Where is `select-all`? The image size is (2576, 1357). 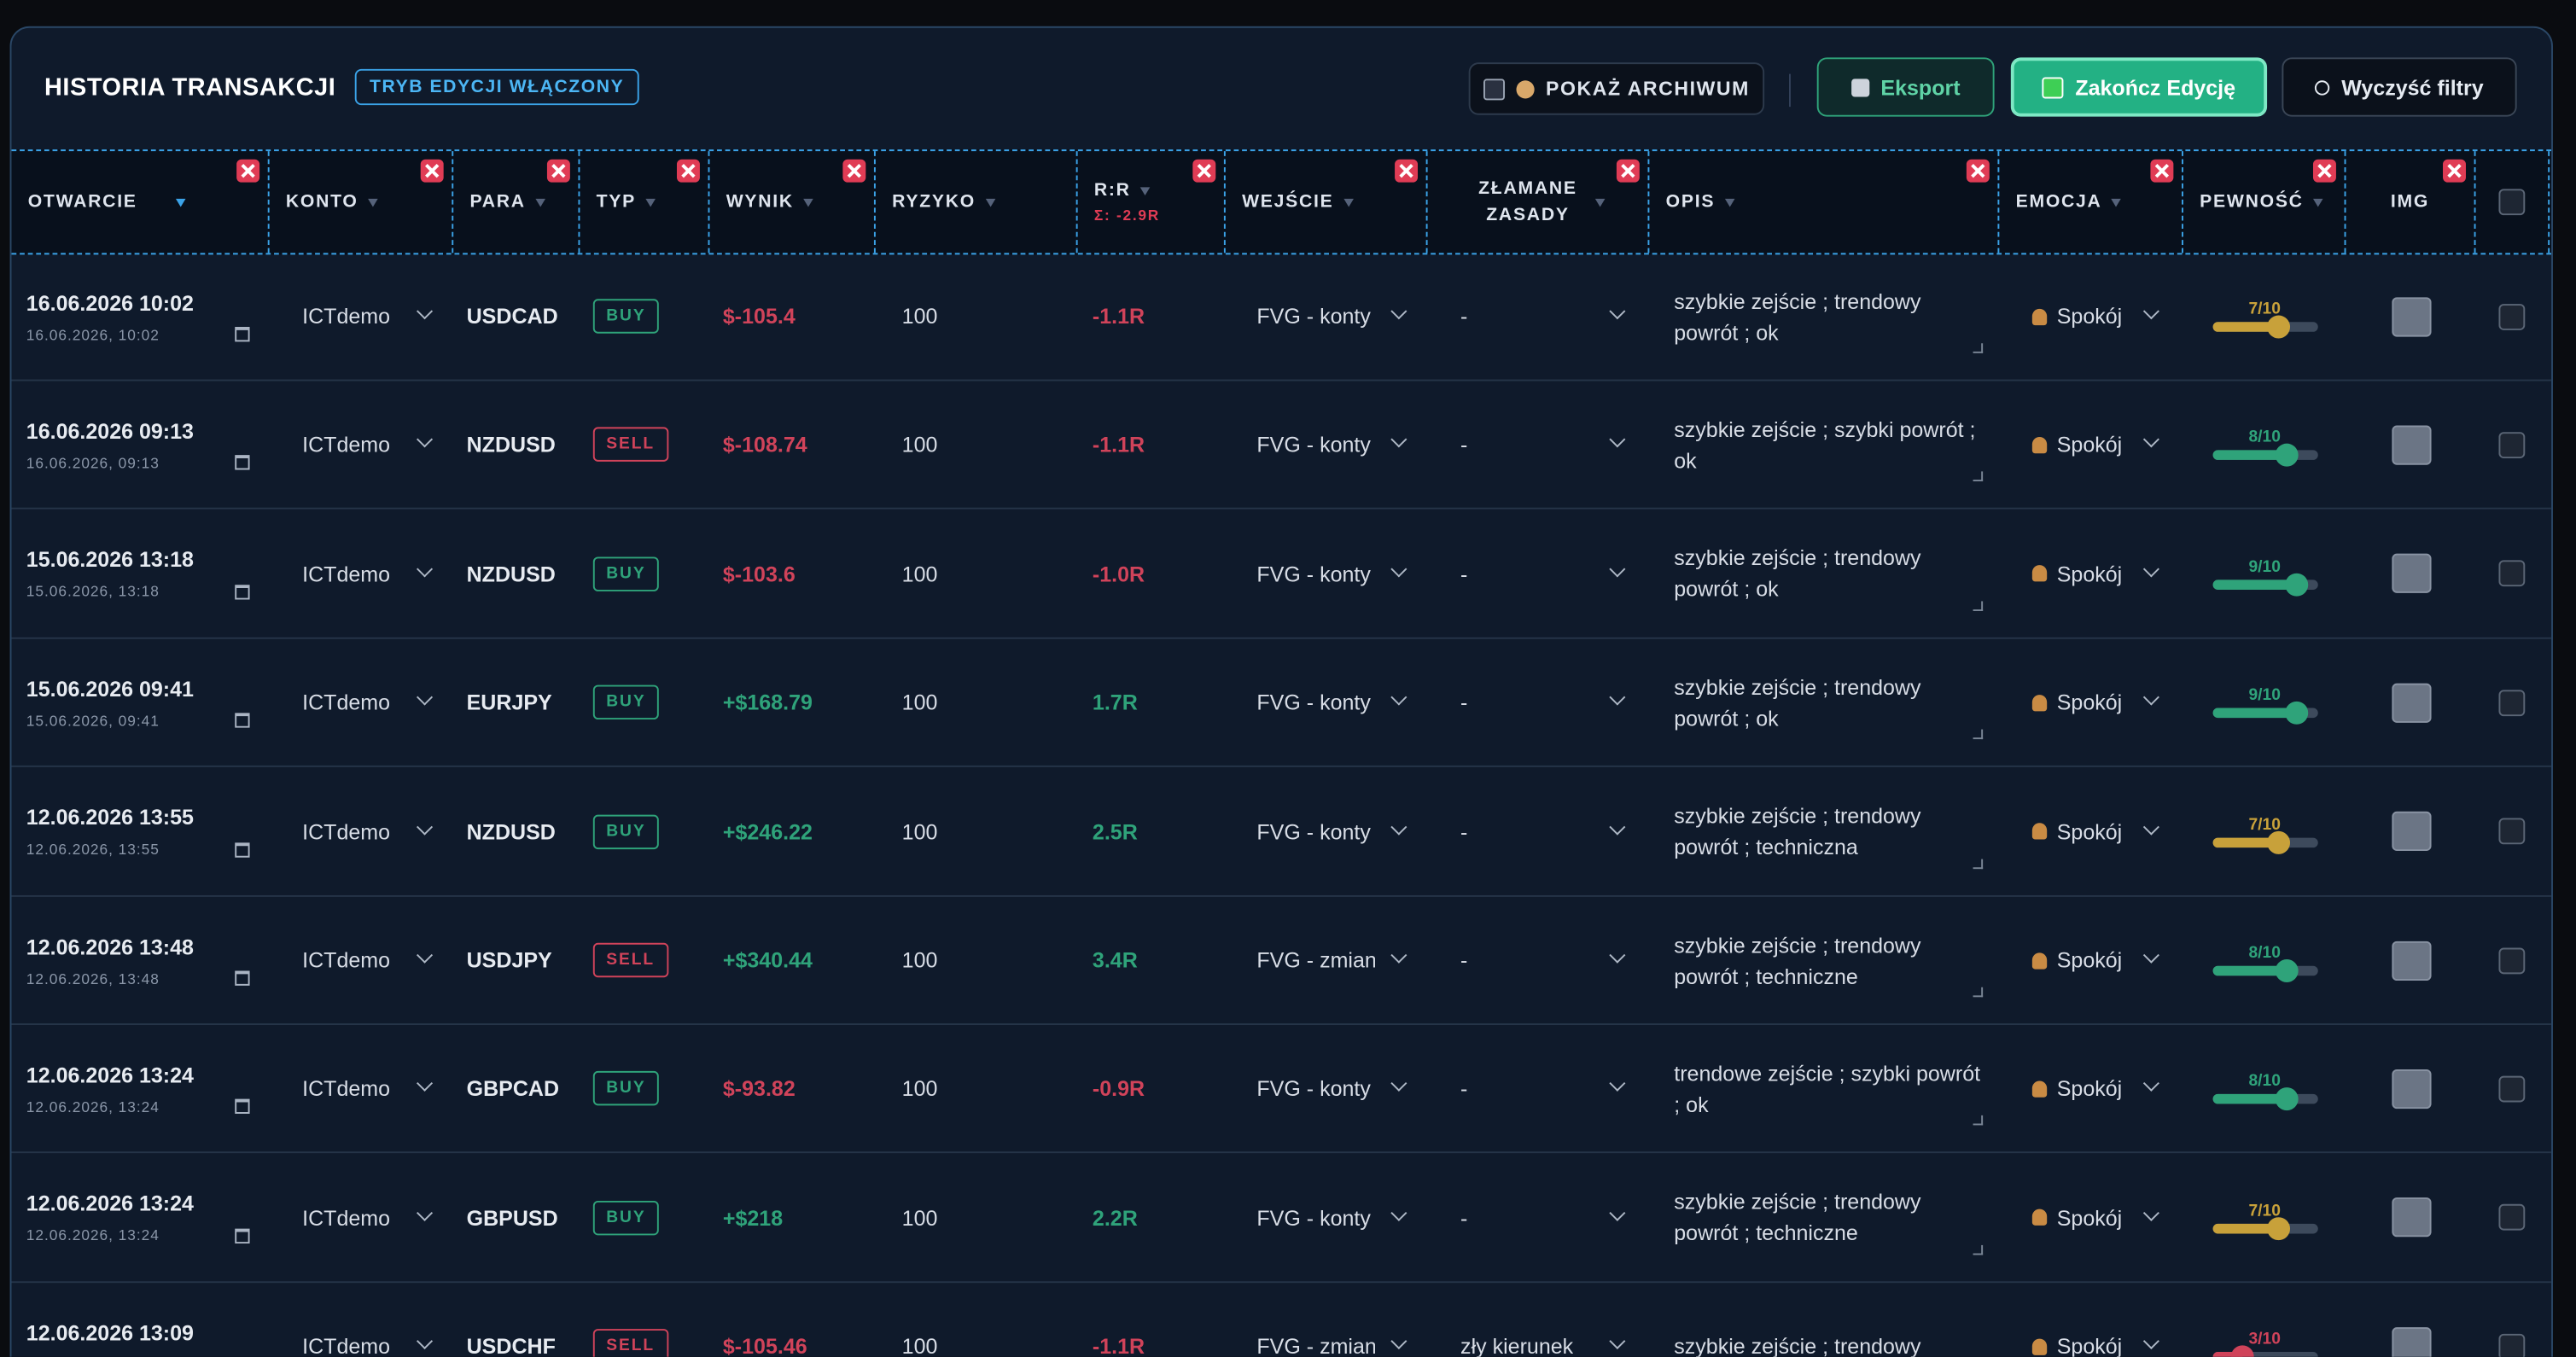 select-all is located at coordinates (2513, 202).